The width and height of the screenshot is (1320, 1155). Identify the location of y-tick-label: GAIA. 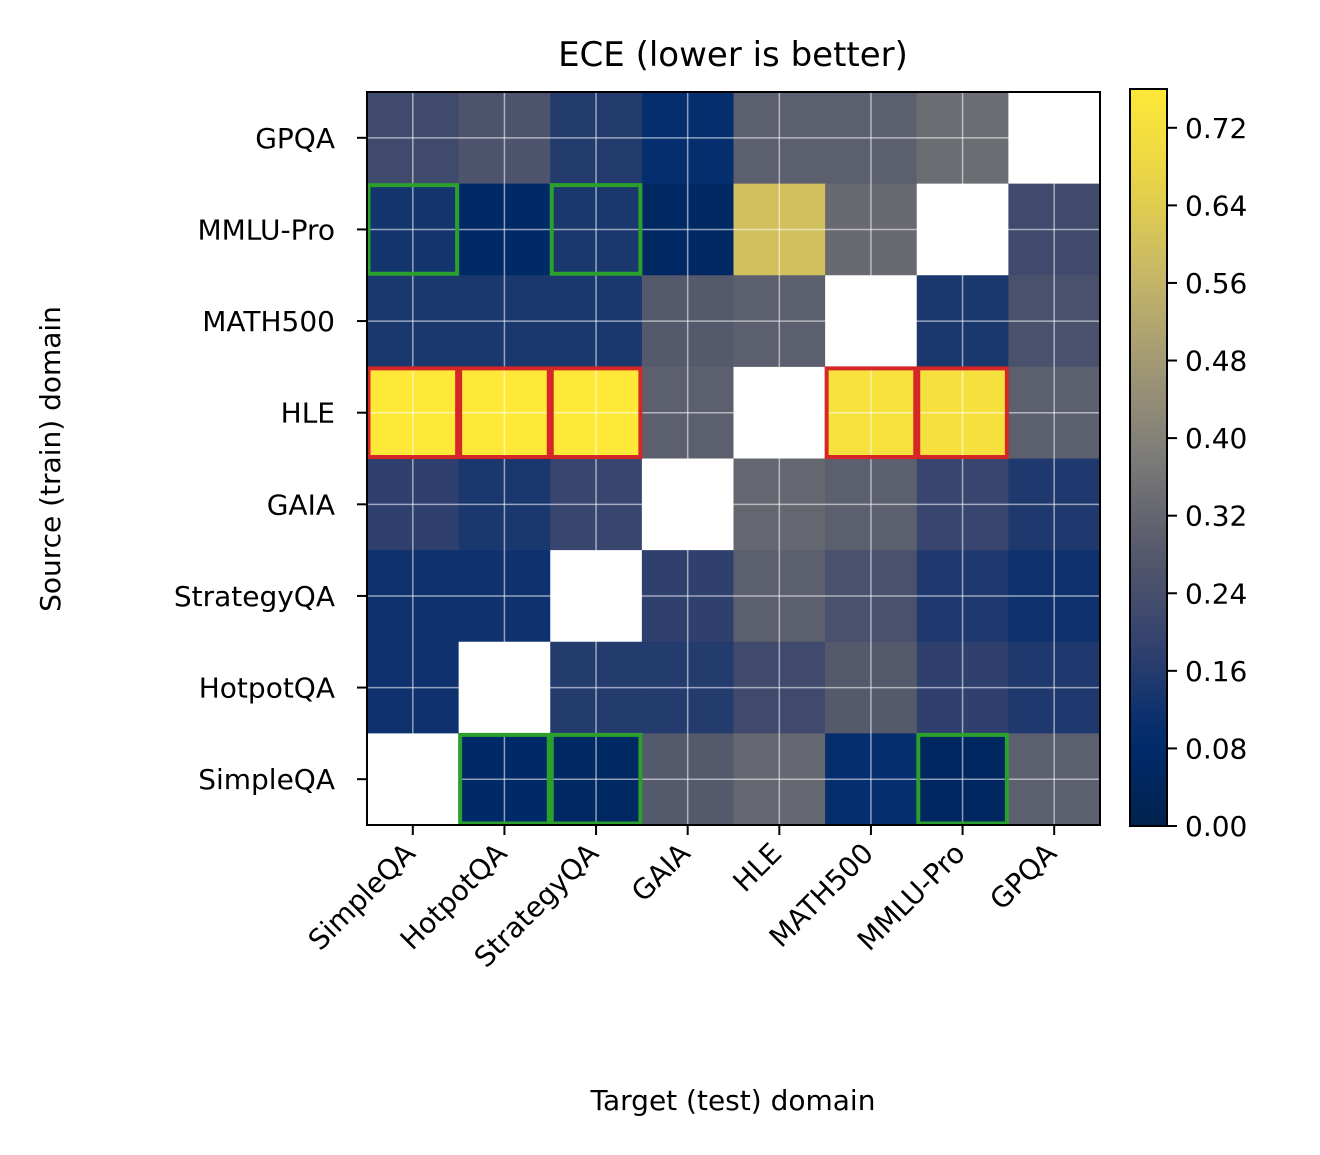
(301, 504).